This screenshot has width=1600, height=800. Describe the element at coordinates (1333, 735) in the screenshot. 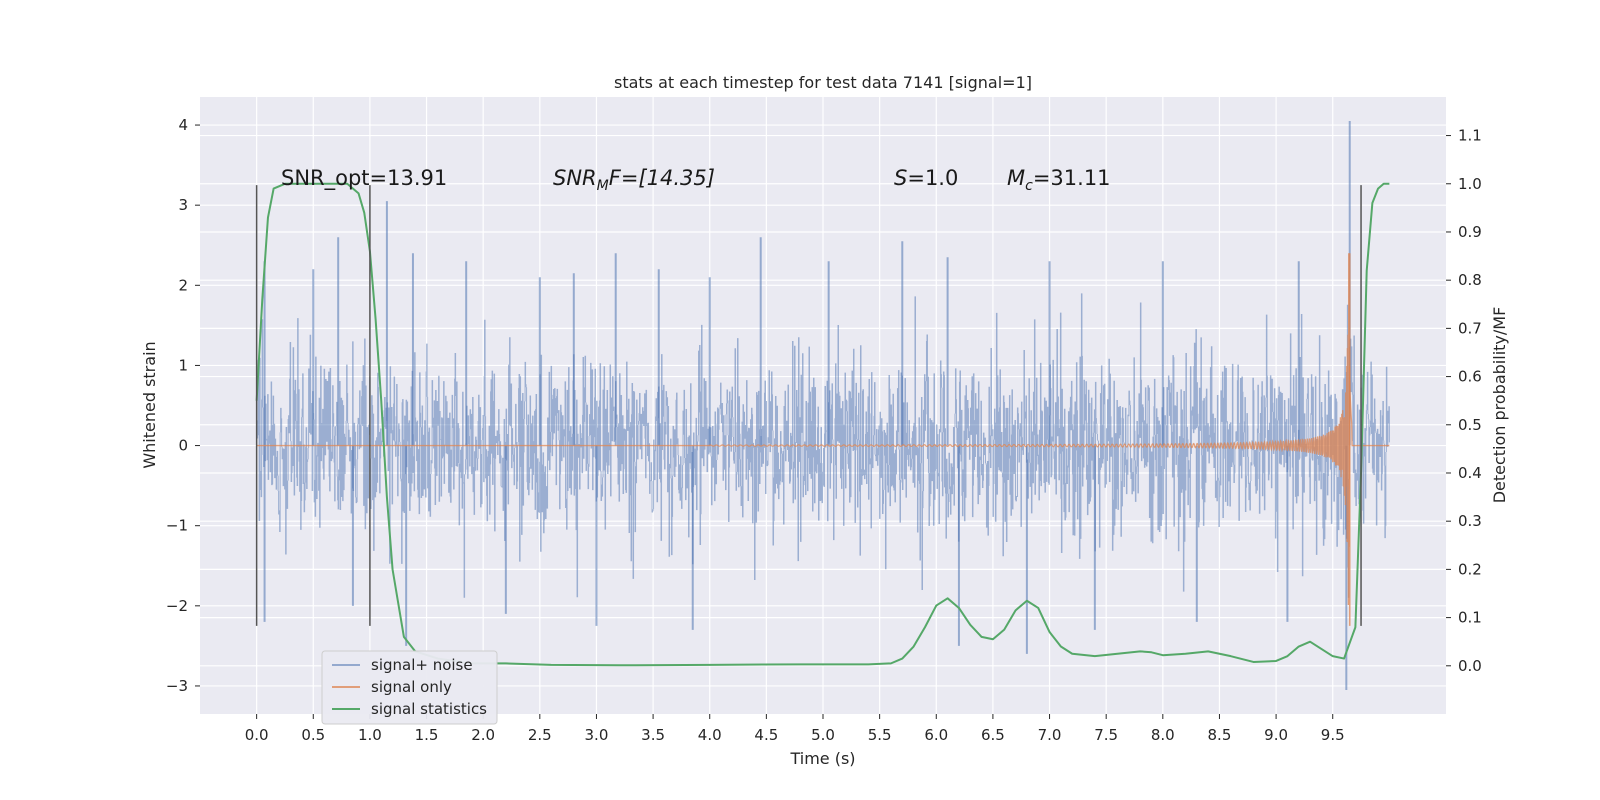

I see `x-tick-label: 9.5` at that location.